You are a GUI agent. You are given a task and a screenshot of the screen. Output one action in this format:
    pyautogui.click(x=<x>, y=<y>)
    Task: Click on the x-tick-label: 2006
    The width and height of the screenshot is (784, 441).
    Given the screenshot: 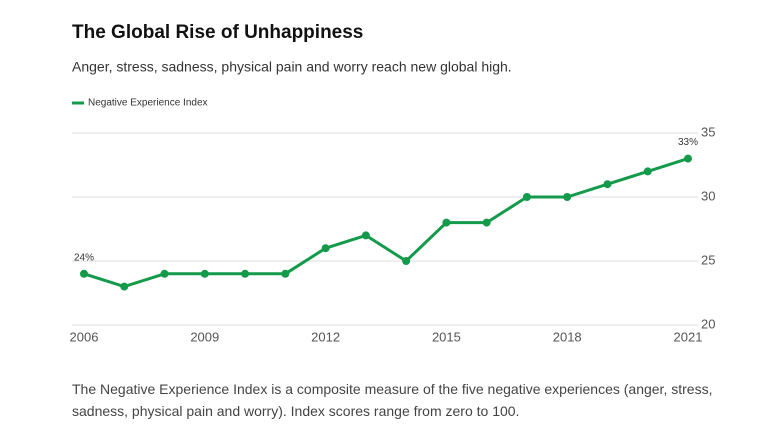 What is the action you would take?
    pyautogui.click(x=84, y=336)
    